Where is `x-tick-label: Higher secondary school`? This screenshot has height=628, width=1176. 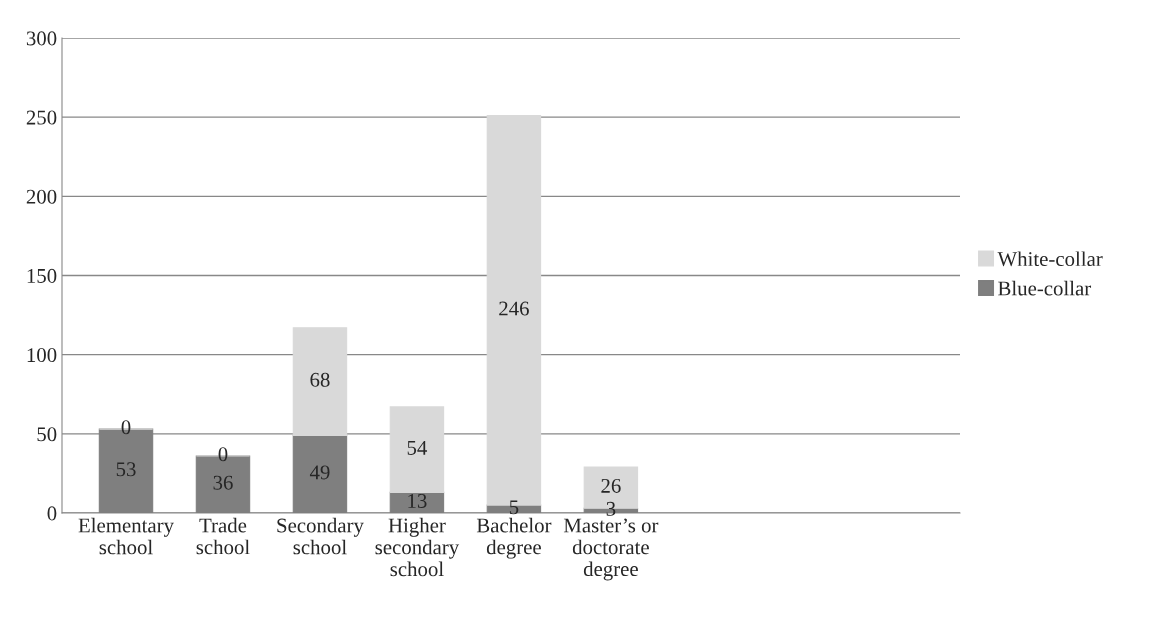 x-tick-label: Higher secondary school is located at coordinates (417, 547).